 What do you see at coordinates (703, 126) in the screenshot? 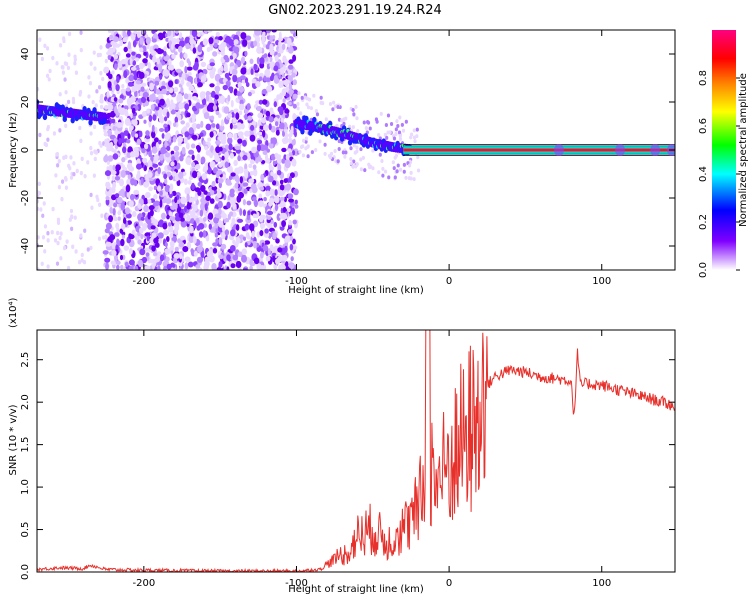
I see `colorbar-tick-label: 0.6` at bounding box center [703, 126].